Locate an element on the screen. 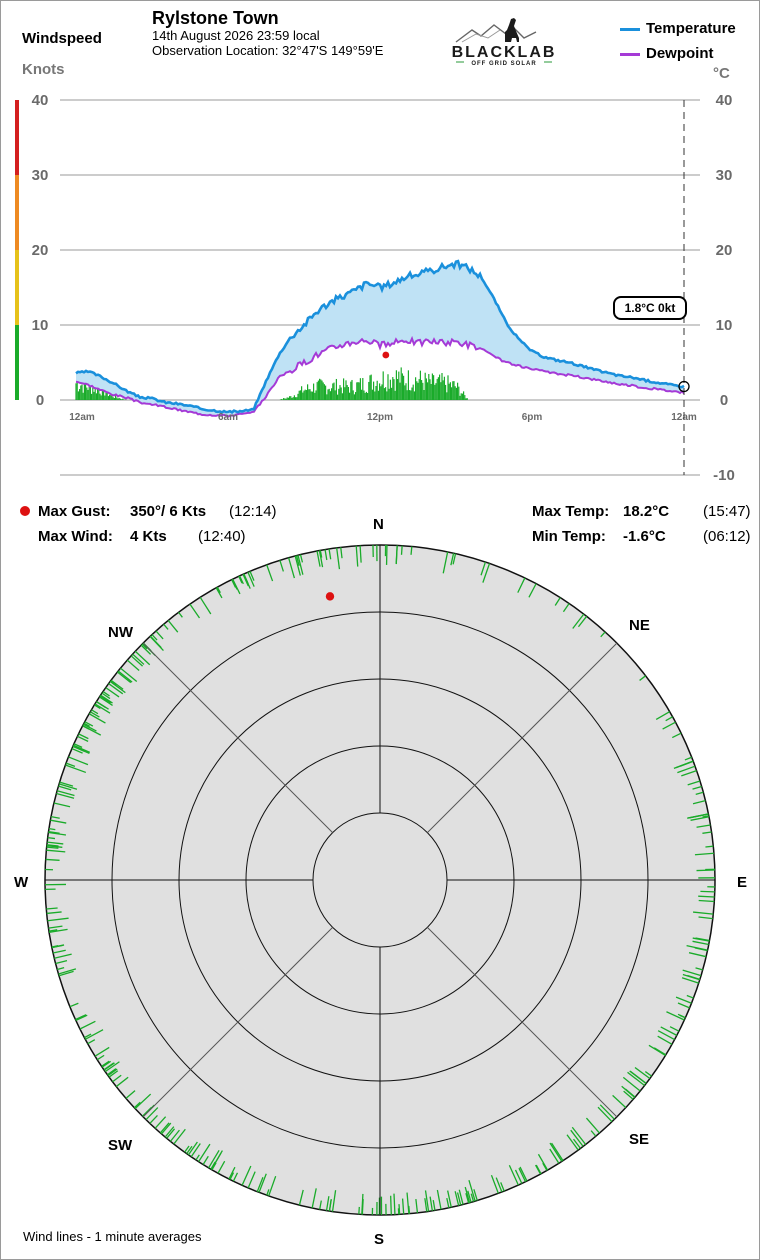  logo-brand: BLACKLAB is located at coordinates (504, 52).